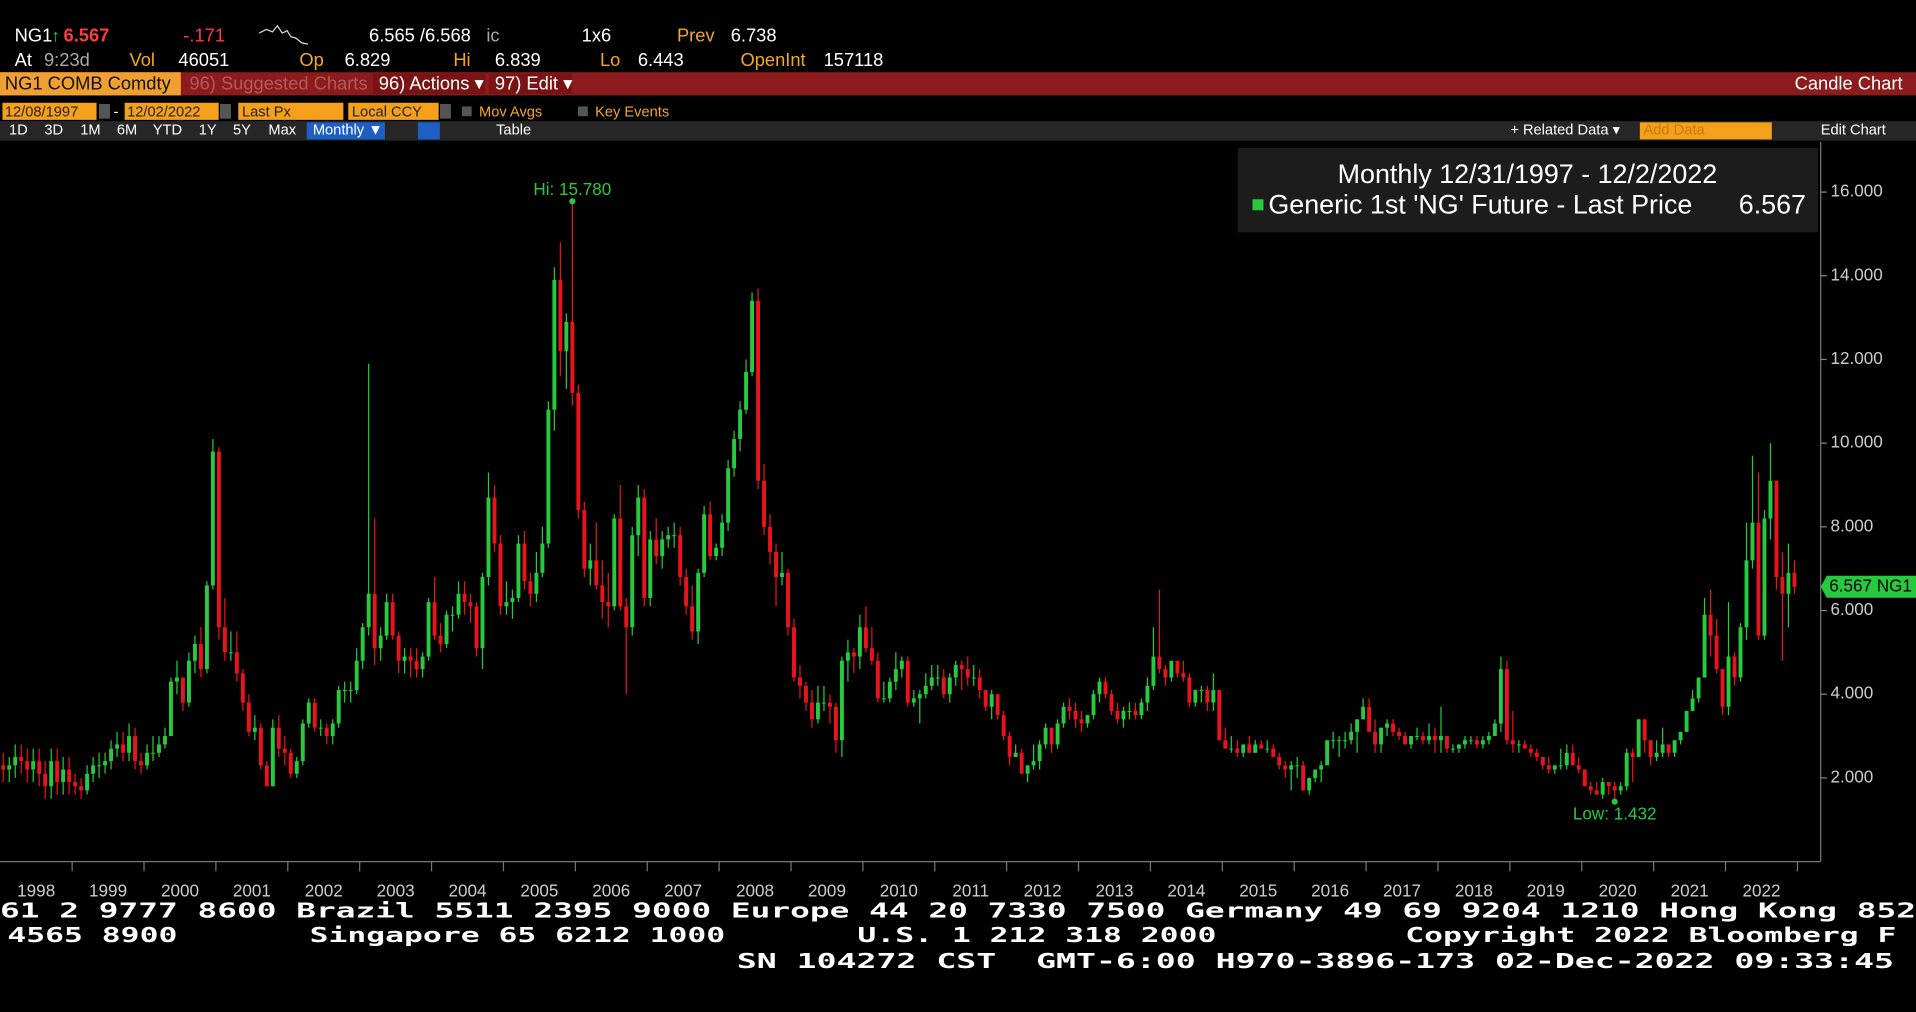 The width and height of the screenshot is (1916, 1012). What do you see at coordinates (23, 59) in the screenshot?
I see `at-label: At` at bounding box center [23, 59].